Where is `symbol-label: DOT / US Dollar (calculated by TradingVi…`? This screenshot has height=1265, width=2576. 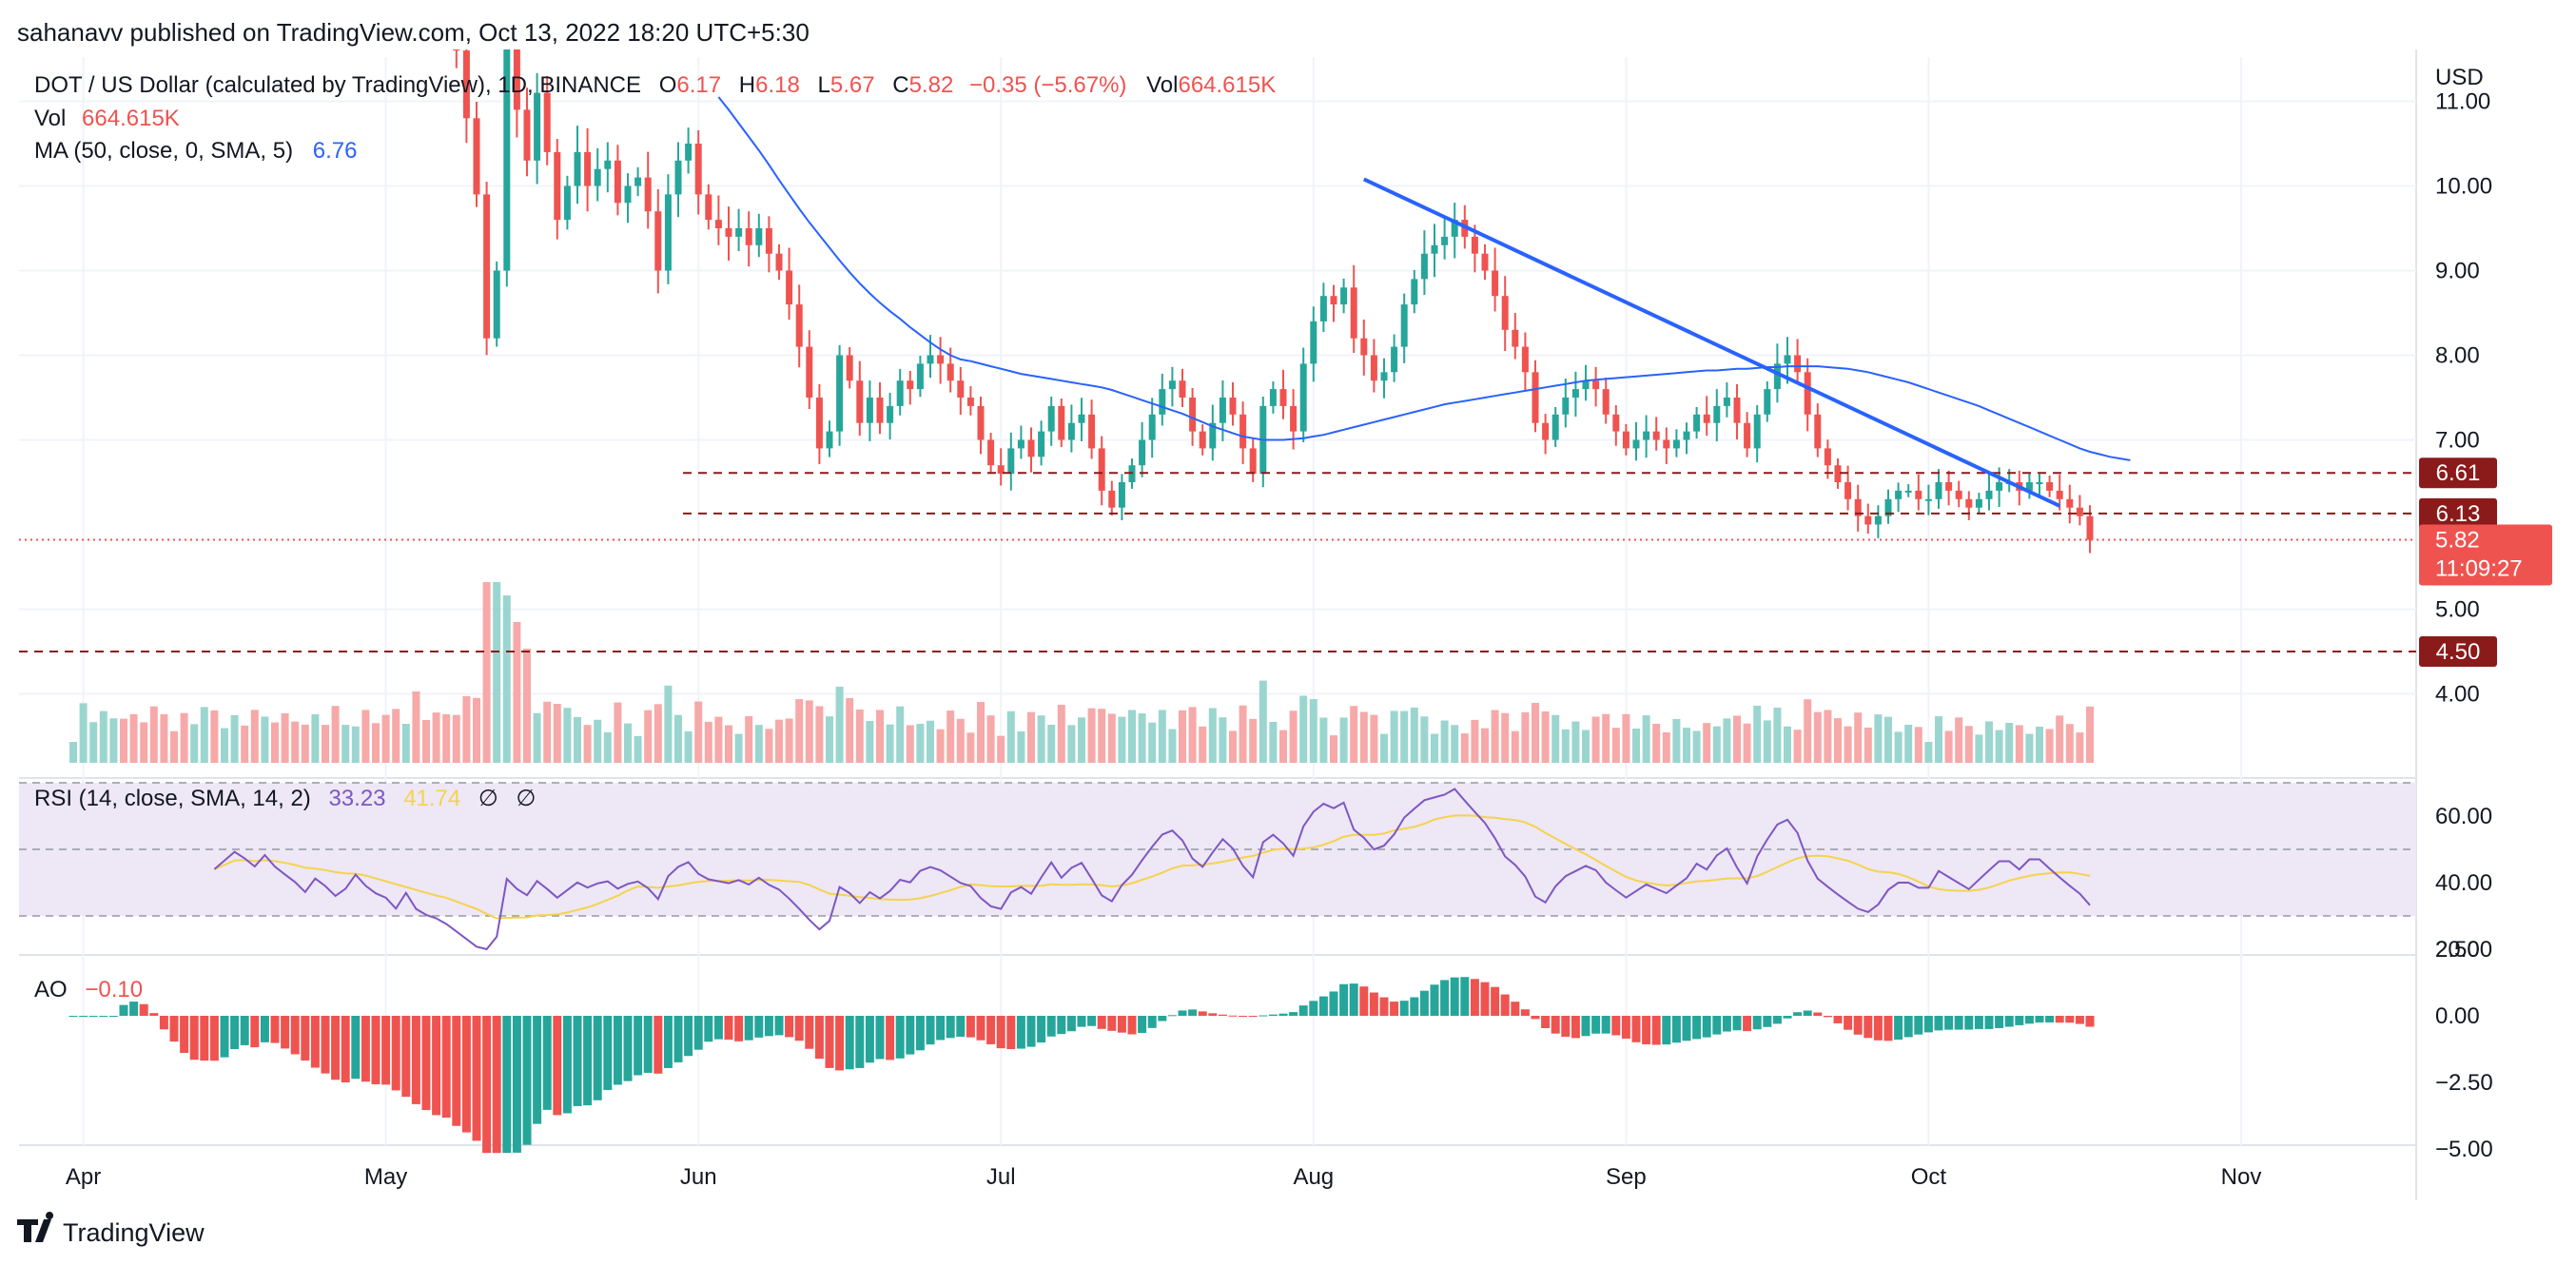
symbol-label: DOT / US Dollar (calculated by TradingVi… is located at coordinates (338, 85).